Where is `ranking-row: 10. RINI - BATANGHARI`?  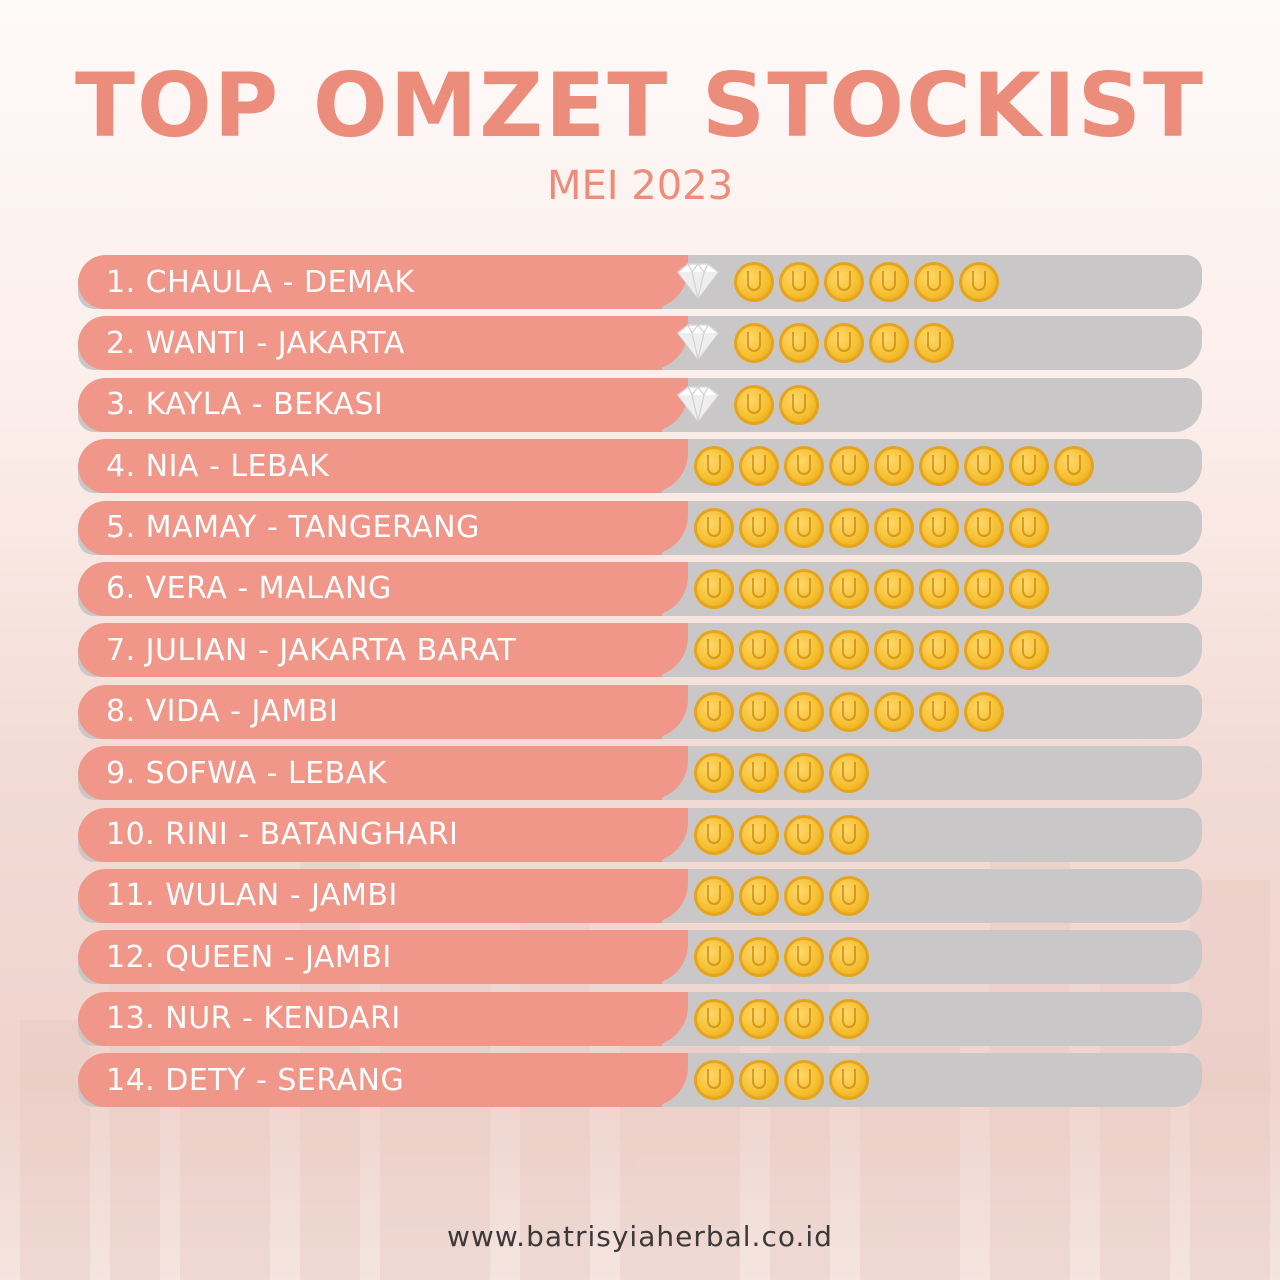
ranking-row: 10. RINI - BATANGHARI is located at coordinates (640, 834).